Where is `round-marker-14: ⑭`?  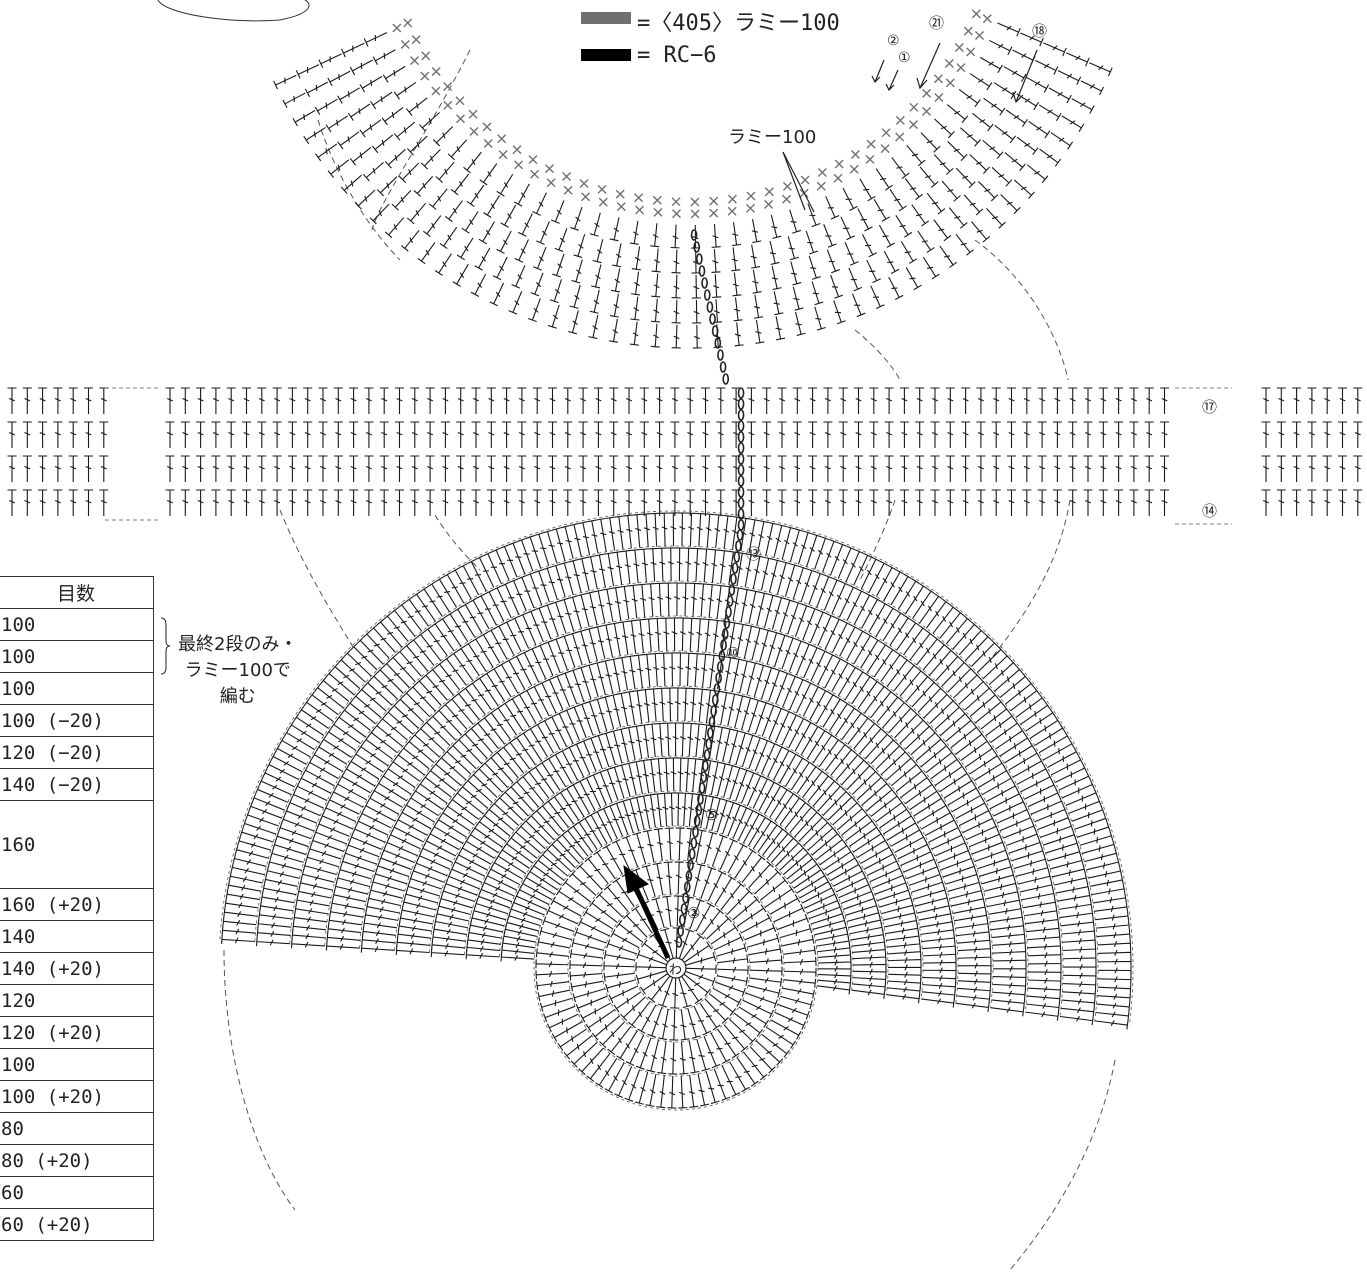
round-marker-14: ⑭ is located at coordinates (1210, 511).